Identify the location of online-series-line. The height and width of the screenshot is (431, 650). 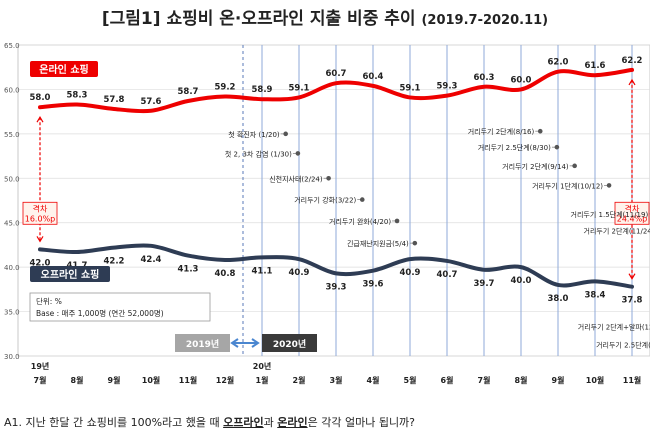
(336, 90).